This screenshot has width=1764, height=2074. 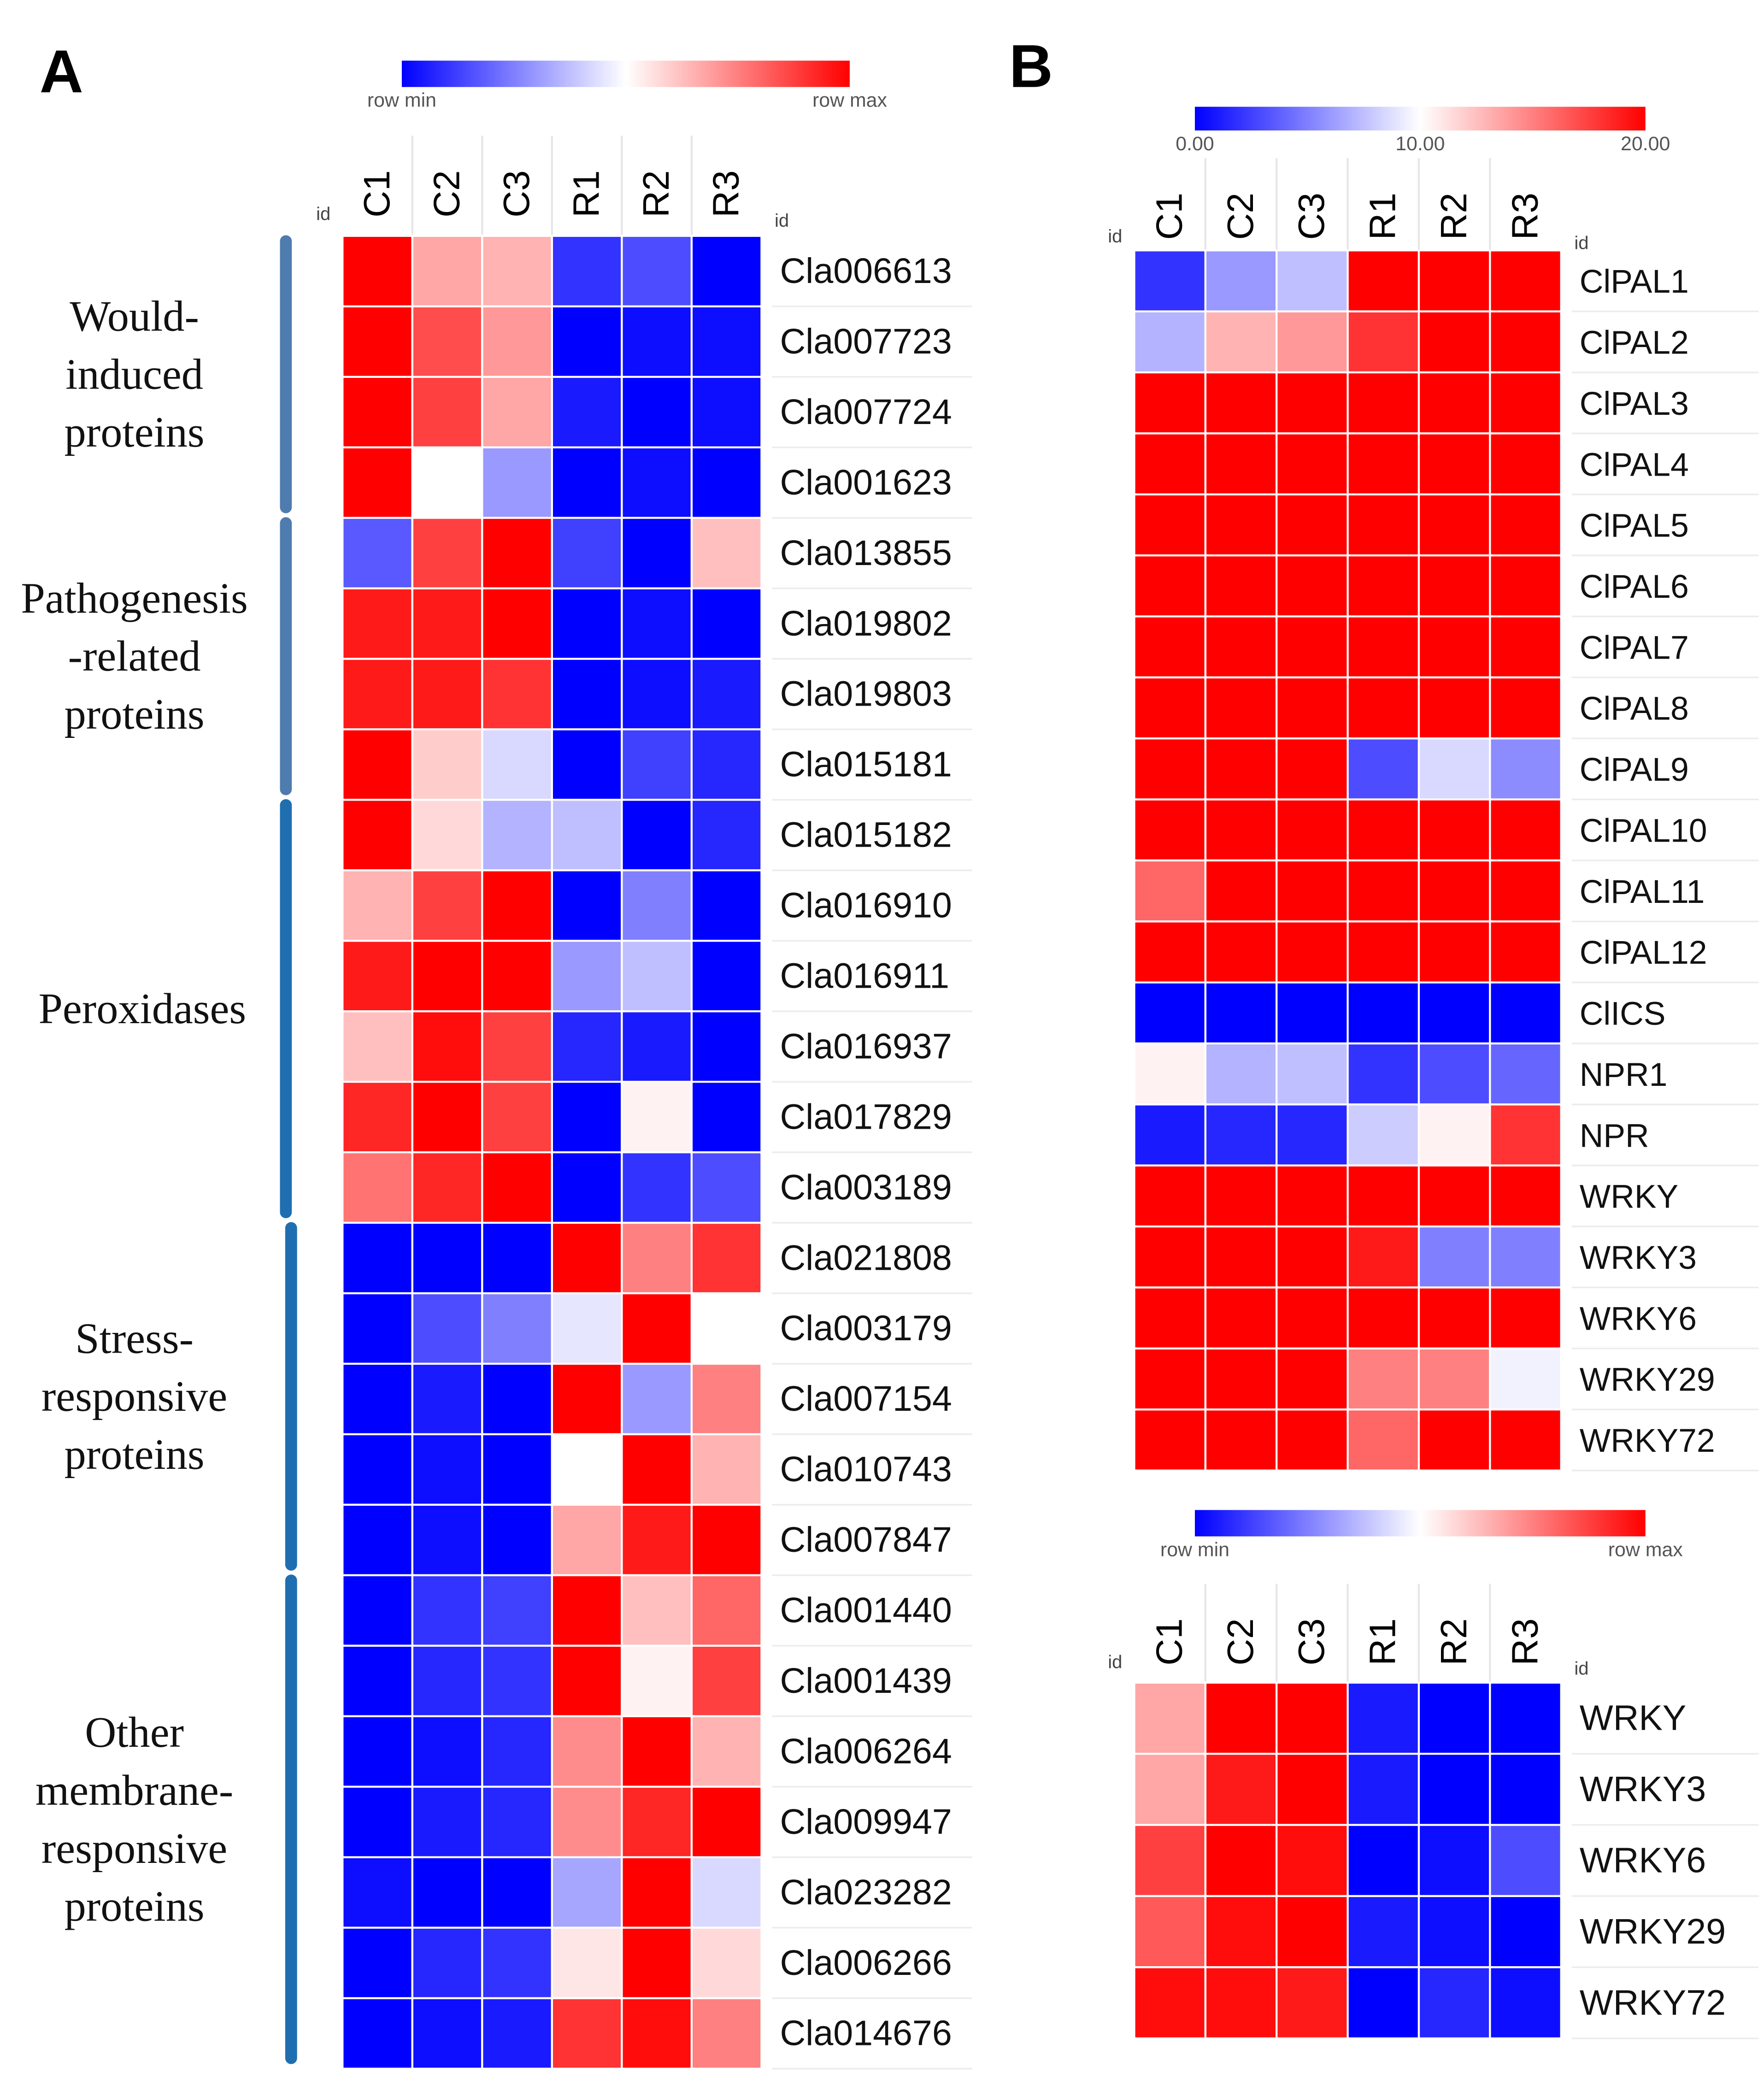 What do you see at coordinates (1195, 144) in the screenshot?
I see `colorbar-min-label: 0.00` at bounding box center [1195, 144].